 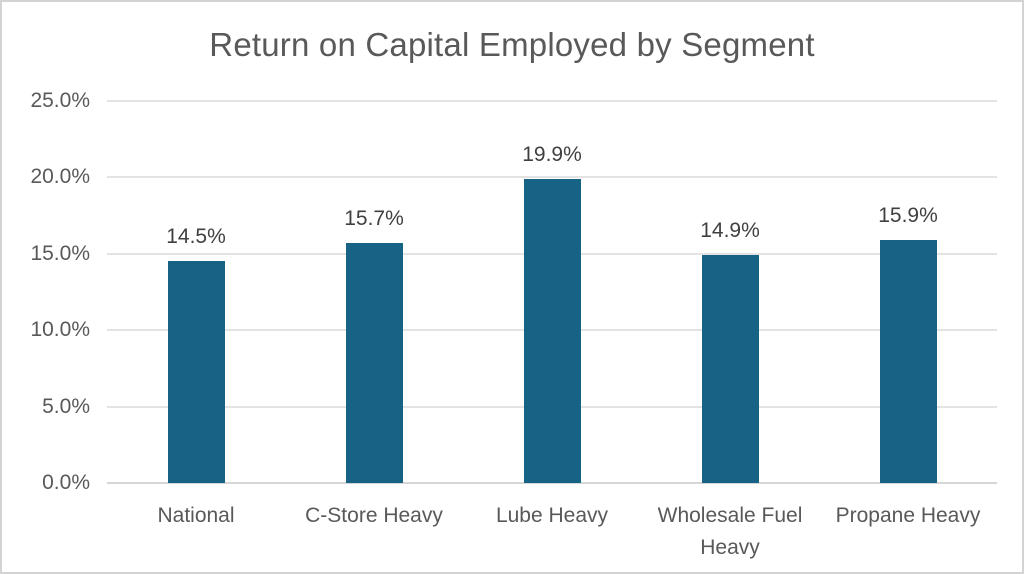 What do you see at coordinates (196, 237) in the screenshot?
I see `bar-value-label: 14.5%` at bounding box center [196, 237].